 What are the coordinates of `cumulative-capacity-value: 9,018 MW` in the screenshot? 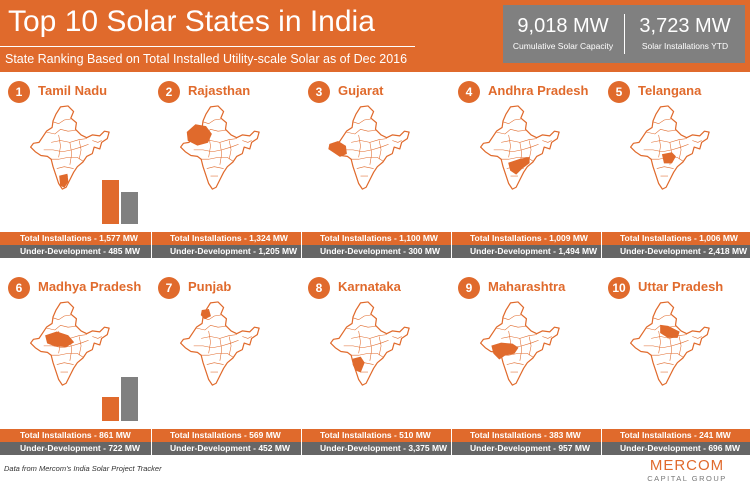 It's located at (563, 26).